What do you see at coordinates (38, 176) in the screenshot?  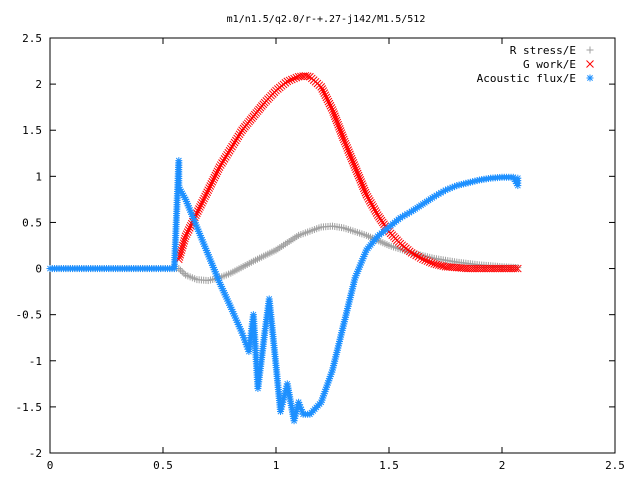 I see `y-tick-label: 1` at bounding box center [38, 176].